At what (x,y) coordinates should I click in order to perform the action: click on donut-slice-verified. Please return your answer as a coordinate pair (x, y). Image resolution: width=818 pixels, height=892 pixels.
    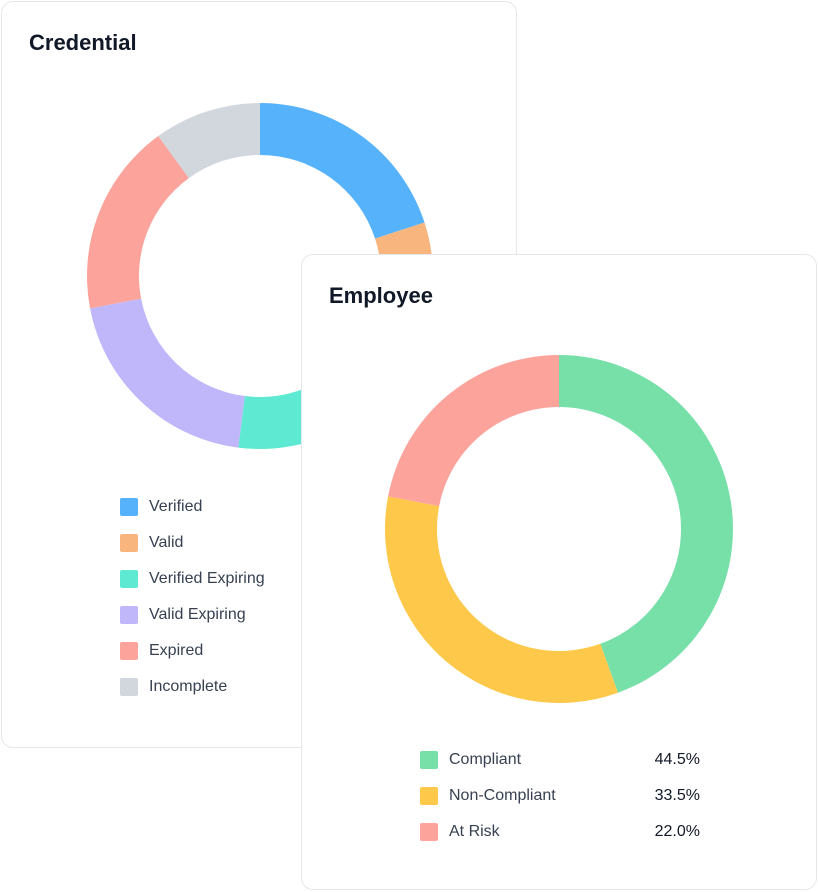
    Looking at the image, I should click on (342, 171).